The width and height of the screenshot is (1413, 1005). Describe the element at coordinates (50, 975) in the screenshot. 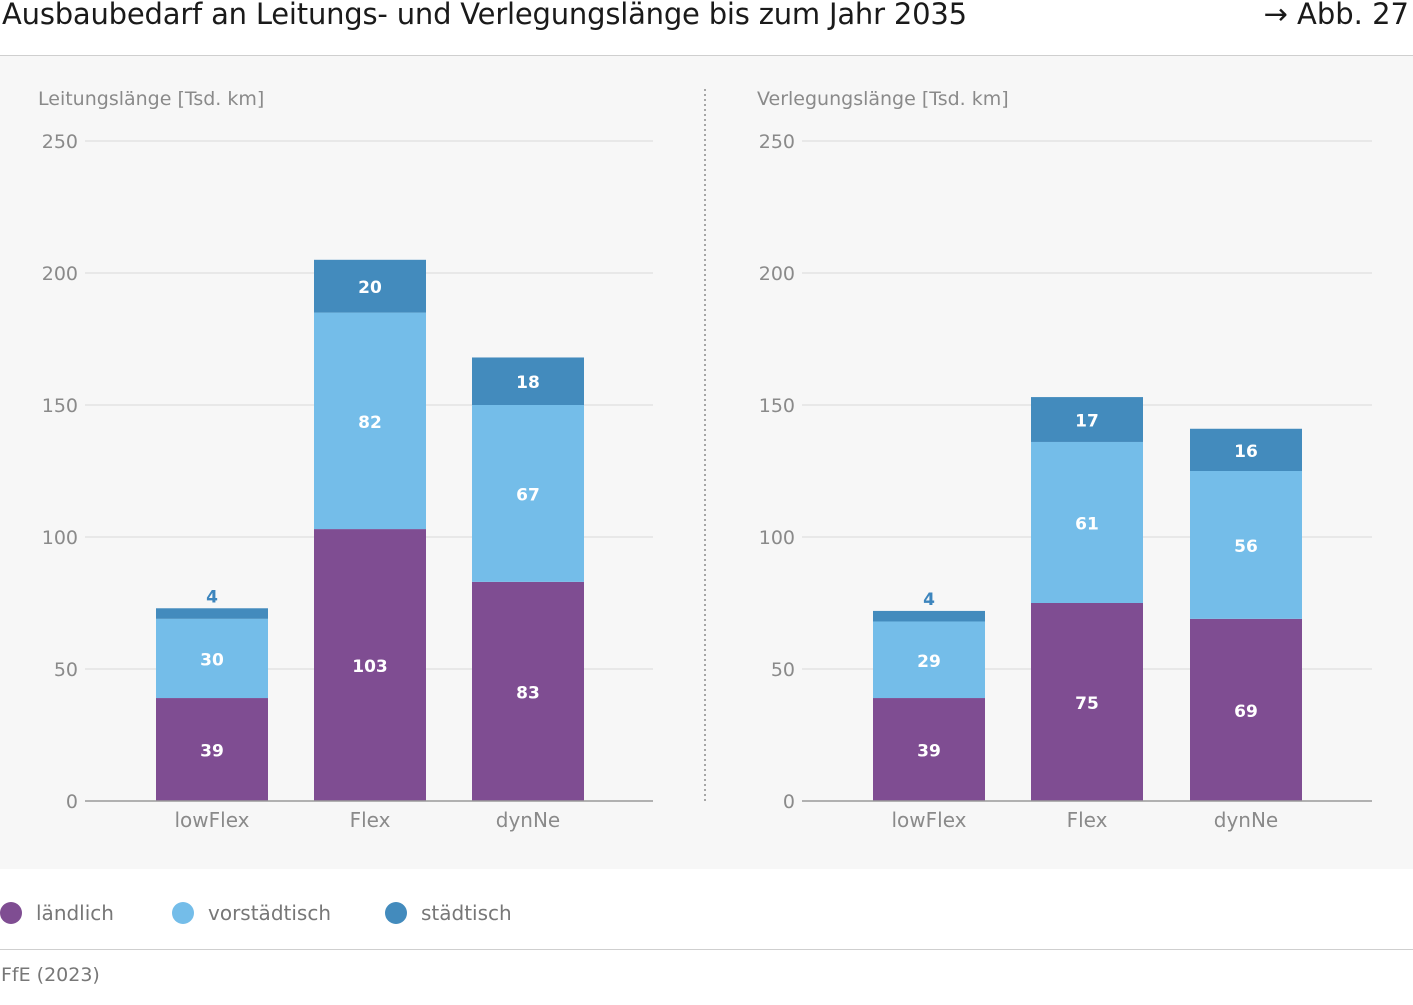

I see `source-note: FfE (2023)` at that location.